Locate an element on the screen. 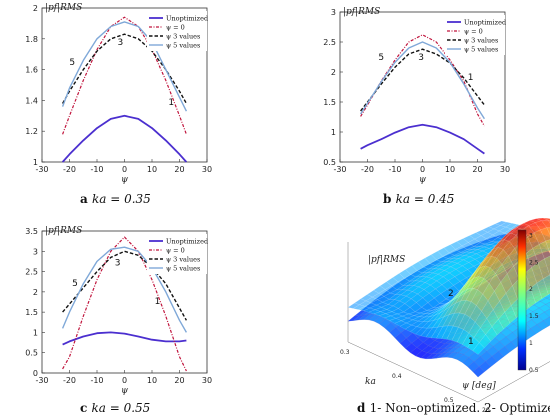  psi-axis is located at coordinates (513, 382).